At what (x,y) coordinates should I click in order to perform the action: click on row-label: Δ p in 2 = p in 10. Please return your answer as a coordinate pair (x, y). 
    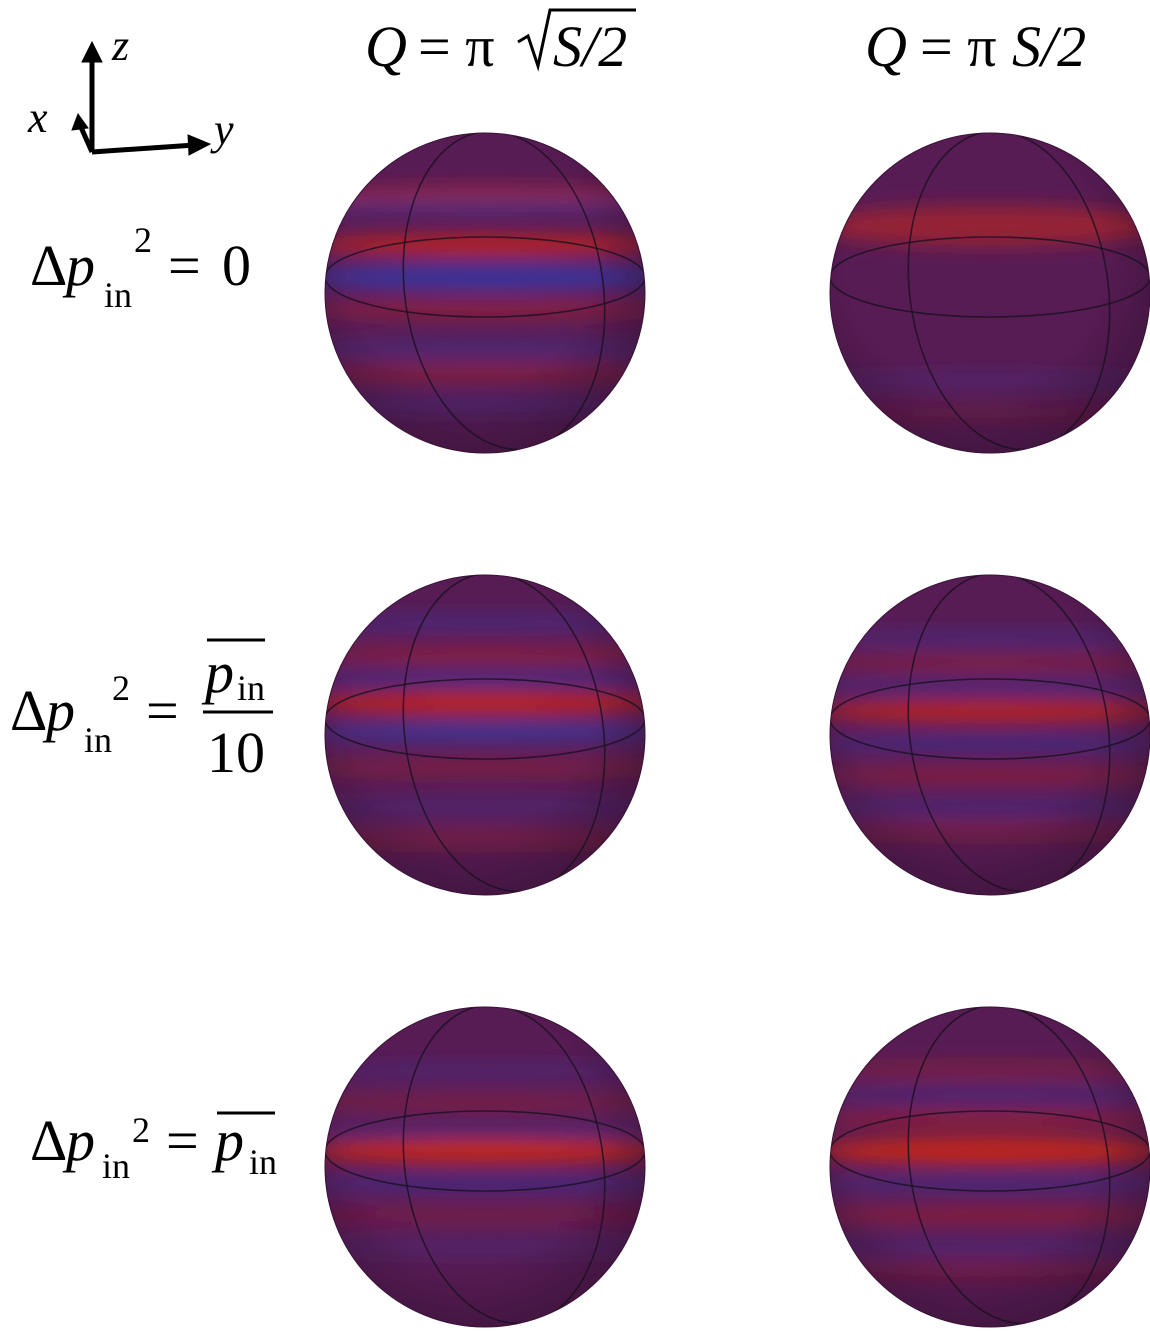
    Looking at the image, I should click on (141, 711).